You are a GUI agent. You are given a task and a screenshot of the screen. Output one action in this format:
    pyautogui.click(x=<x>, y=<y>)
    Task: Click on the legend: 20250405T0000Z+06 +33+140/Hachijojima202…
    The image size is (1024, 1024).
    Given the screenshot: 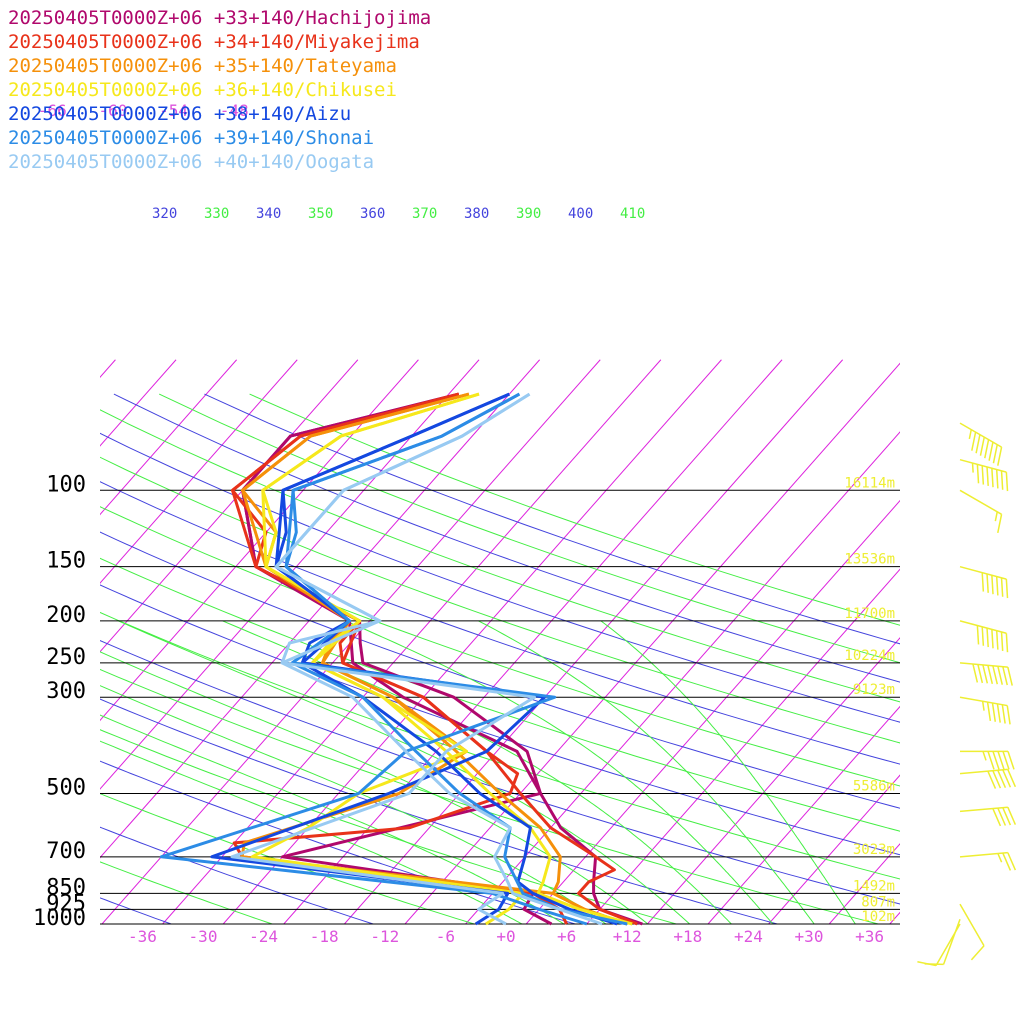 What is the action you would take?
    pyautogui.click(x=219, y=90)
    